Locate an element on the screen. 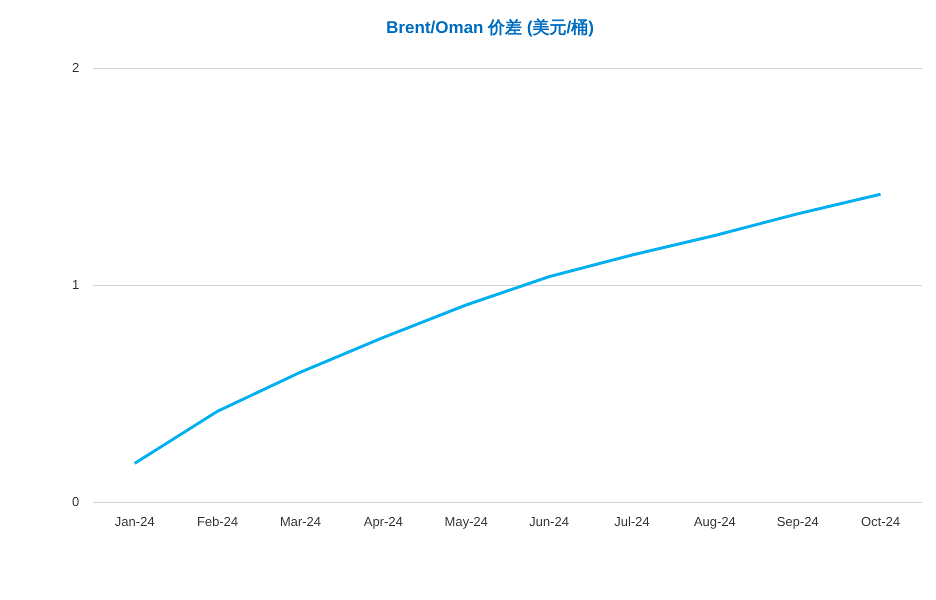 This screenshot has height=600, width=936. x-tick-label: Apr-24 is located at coordinates (383, 521).